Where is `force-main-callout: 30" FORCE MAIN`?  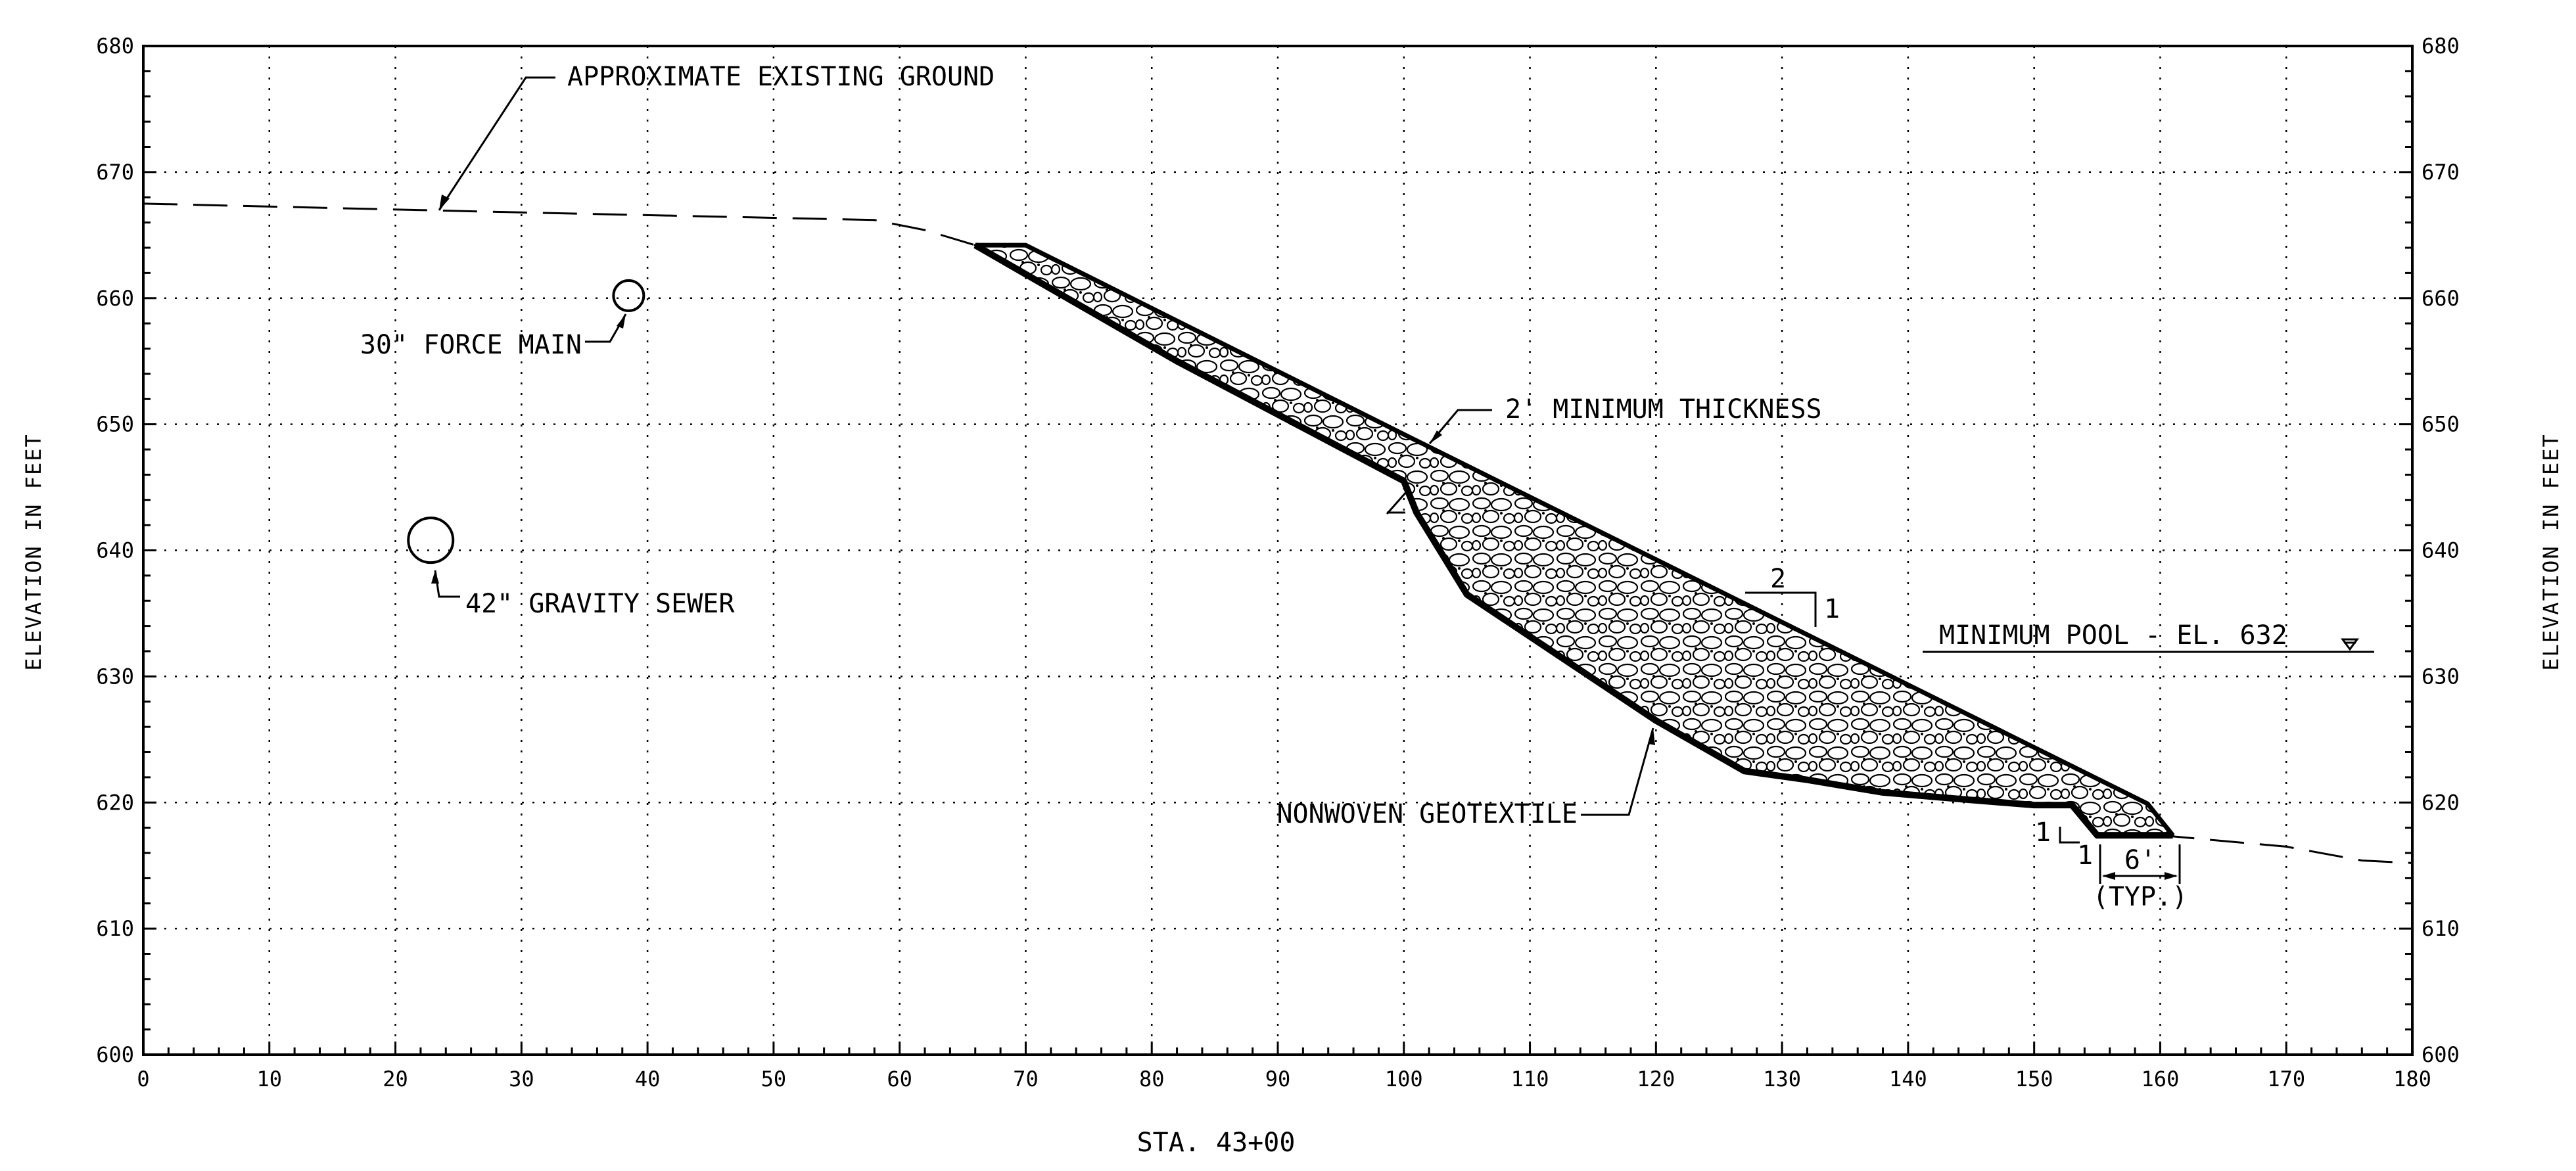 force-main-callout: 30" FORCE MAIN is located at coordinates (494, 336).